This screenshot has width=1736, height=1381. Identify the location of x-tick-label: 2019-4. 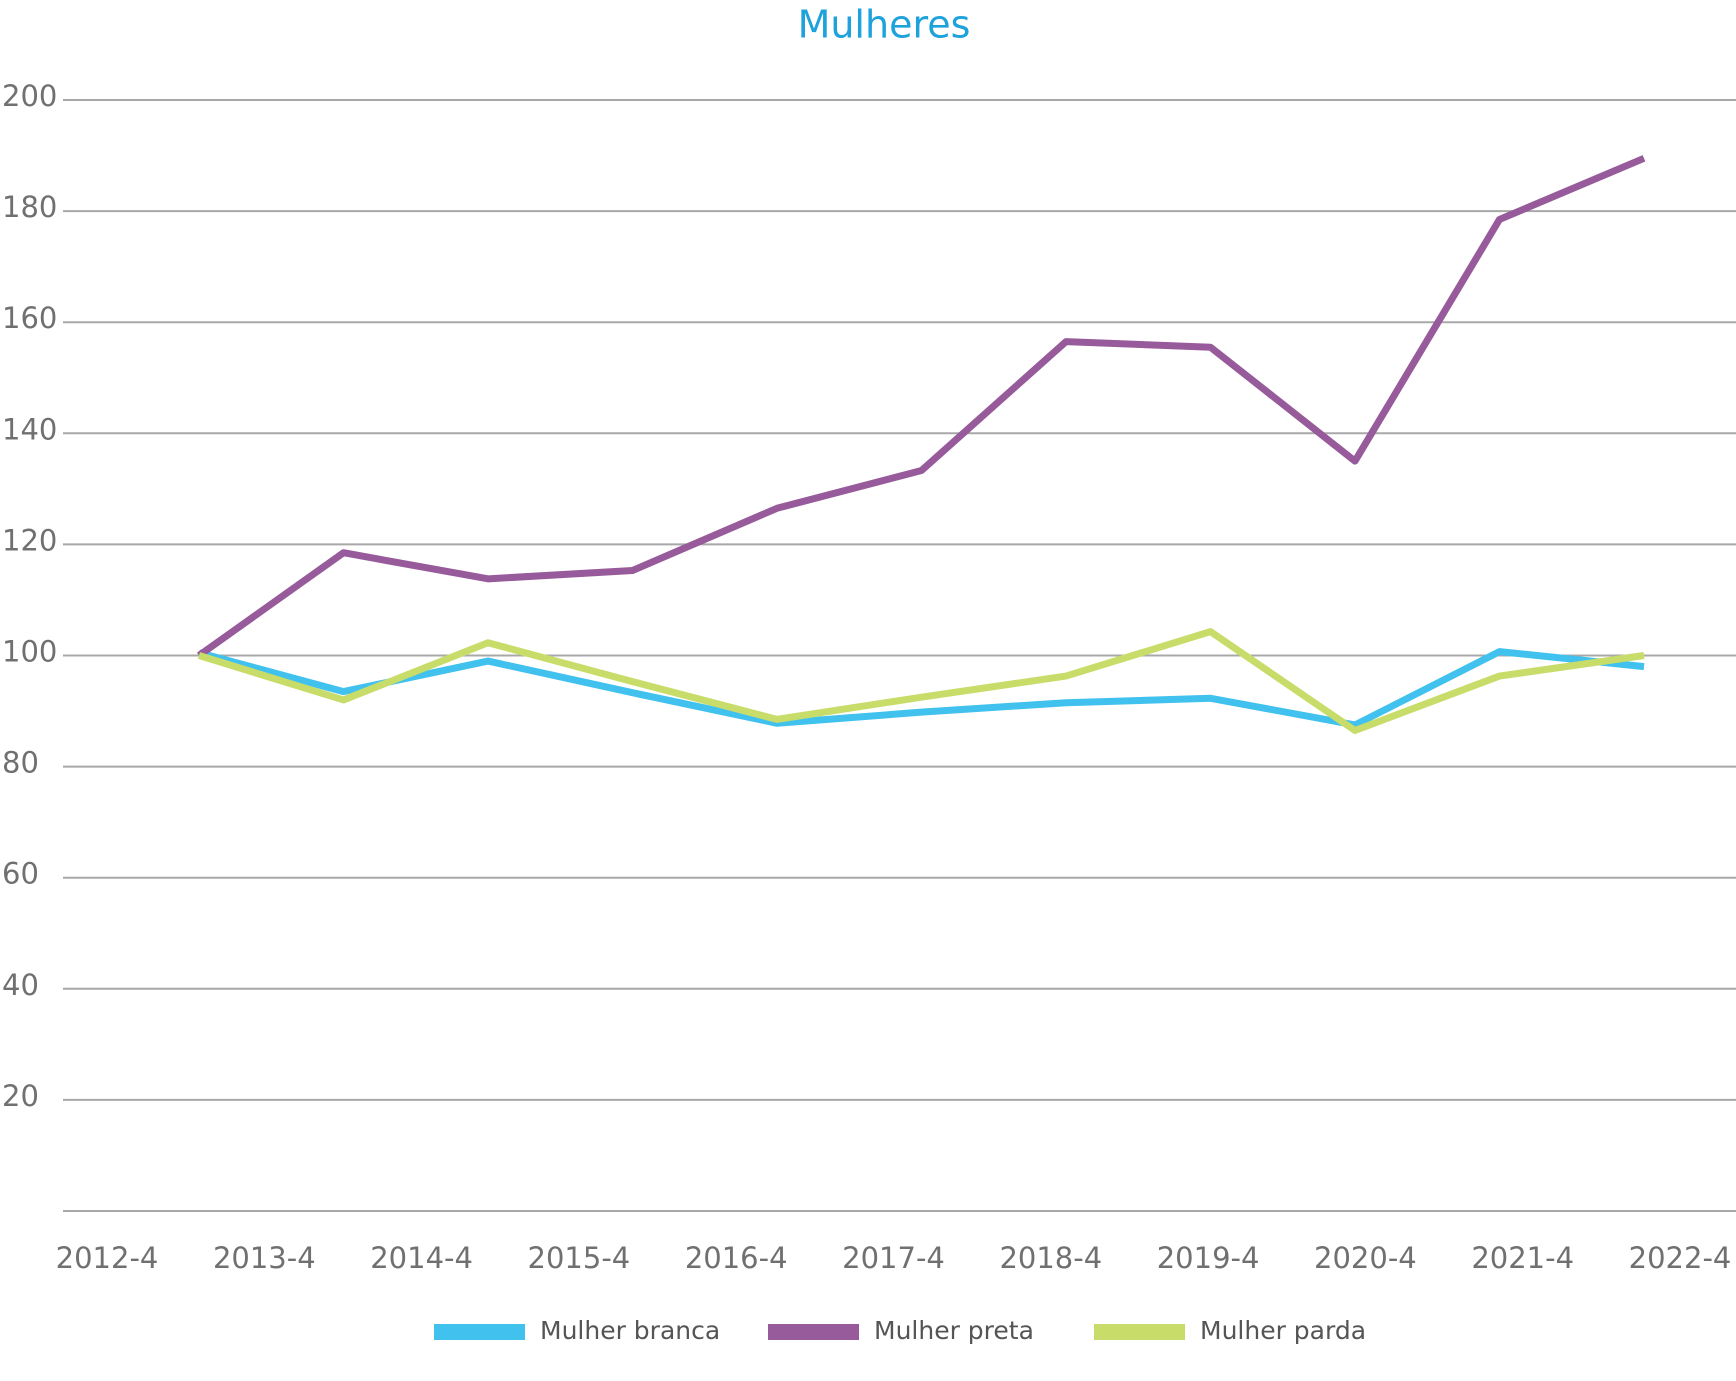
(1208, 1258).